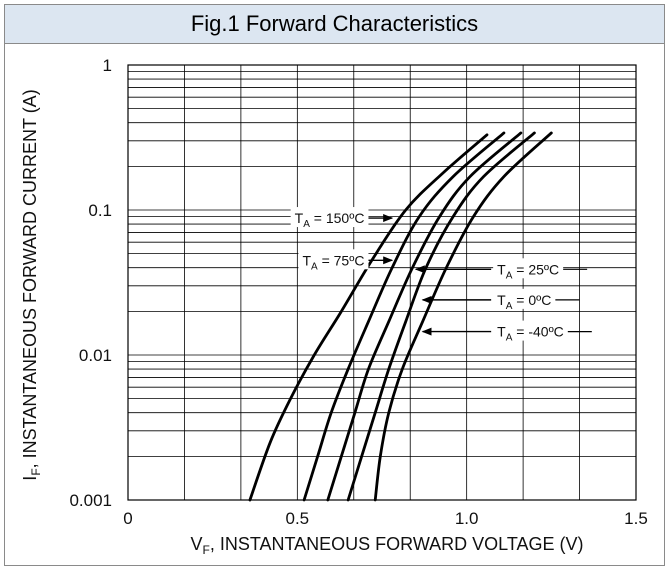  What do you see at coordinates (530, 334) in the screenshot?
I see `series-label-tm40: TA = -40ºC` at bounding box center [530, 334].